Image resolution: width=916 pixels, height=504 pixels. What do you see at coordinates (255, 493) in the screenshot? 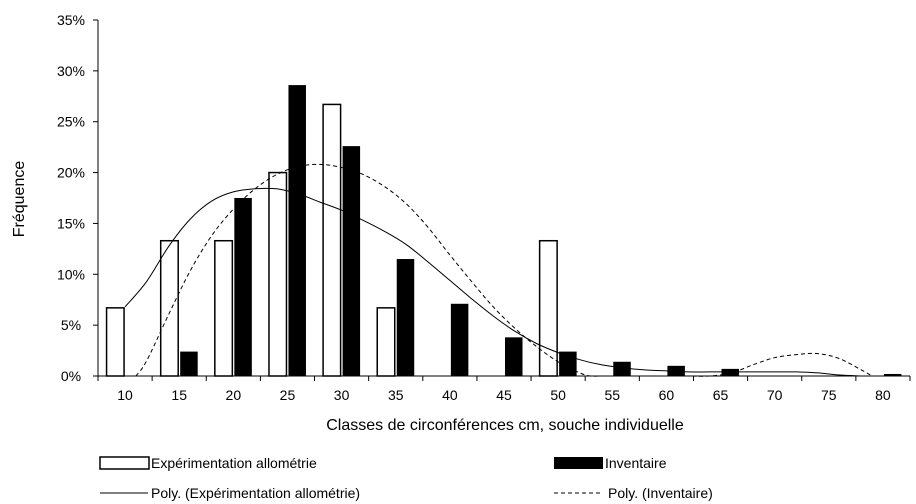
I see `legend-label-poly-experimentation: Poly. (Expérimentation allométrie)` at bounding box center [255, 493].